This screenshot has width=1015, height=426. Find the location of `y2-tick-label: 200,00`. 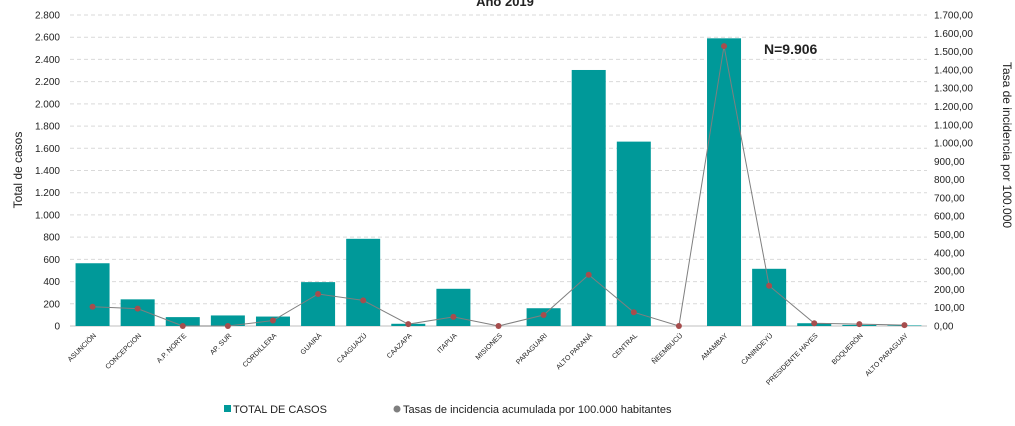

y2-tick-label: 200,00 is located at coordinates (949, 290).